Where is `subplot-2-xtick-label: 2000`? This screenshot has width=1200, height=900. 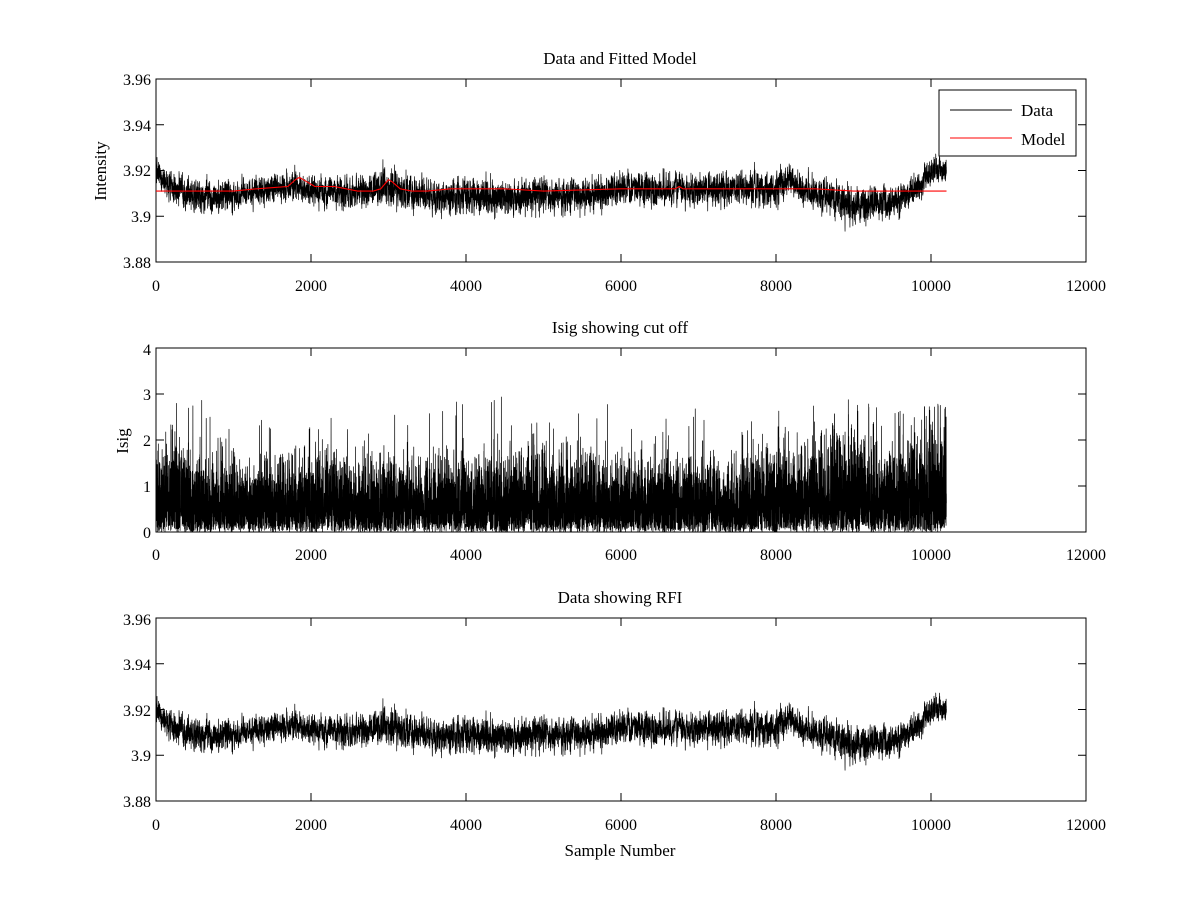 subplot-2-xtick-label: 2000 is located at coordinates (311, 555).